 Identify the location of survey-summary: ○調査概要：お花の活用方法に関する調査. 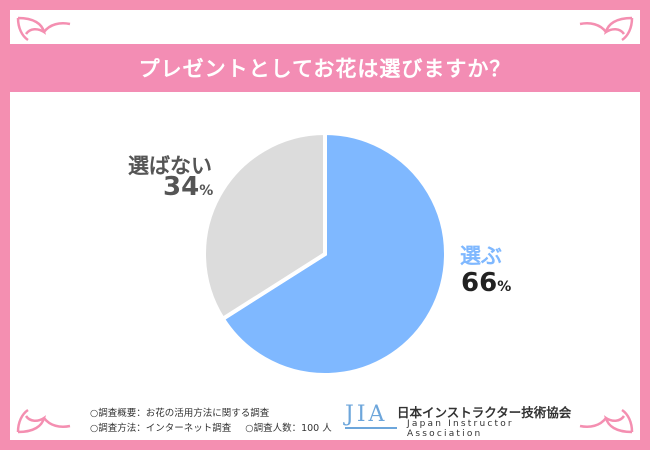
(180, 413).